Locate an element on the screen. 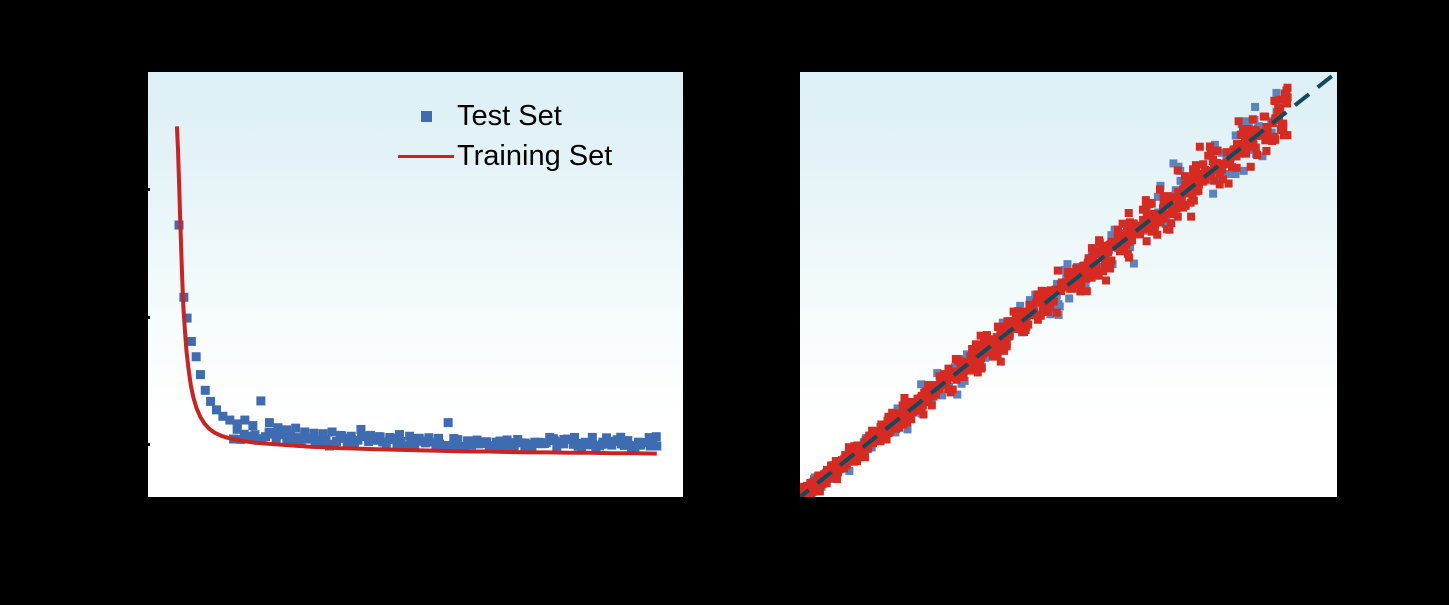  legend-left: Test Set Training Set is located at coordinates (525, 136).